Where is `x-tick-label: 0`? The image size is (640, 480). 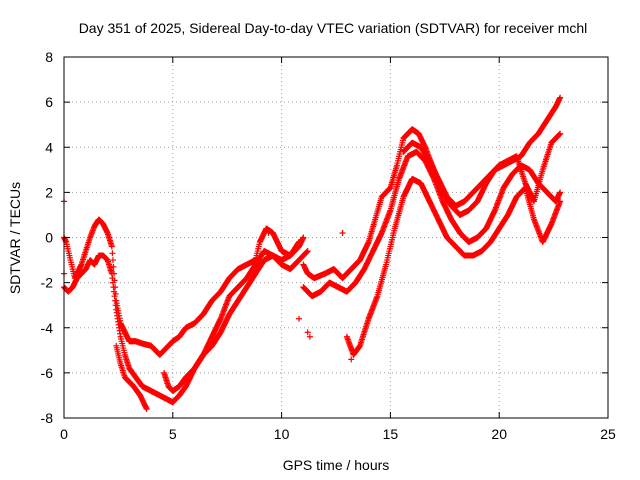 x-tick-label: 0 is located at coordinates (64, 434).